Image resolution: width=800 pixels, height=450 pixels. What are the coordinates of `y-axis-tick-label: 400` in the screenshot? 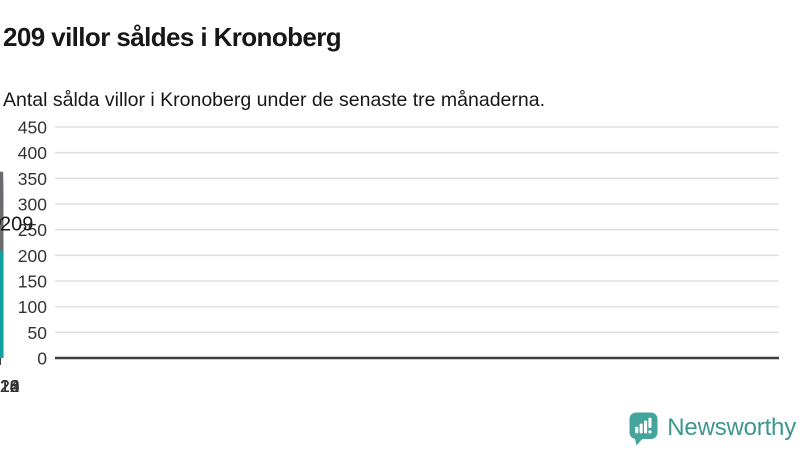 It's located at (32, 153).